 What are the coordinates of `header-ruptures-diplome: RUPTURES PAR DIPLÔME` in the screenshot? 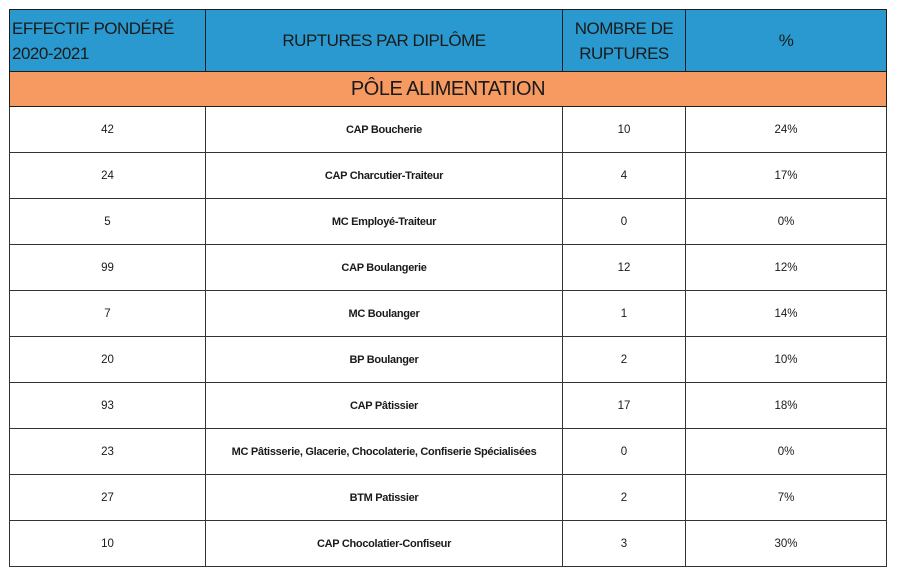 It's located at (384, 40).